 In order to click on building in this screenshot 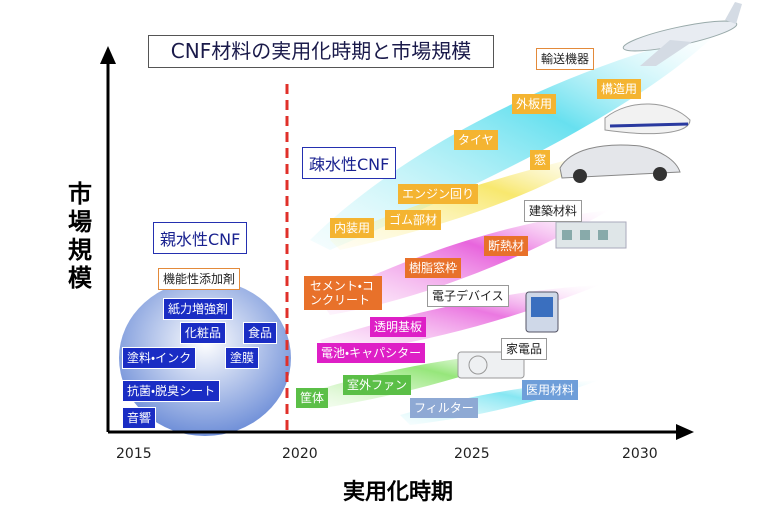, I will do `click(591, 235)`.